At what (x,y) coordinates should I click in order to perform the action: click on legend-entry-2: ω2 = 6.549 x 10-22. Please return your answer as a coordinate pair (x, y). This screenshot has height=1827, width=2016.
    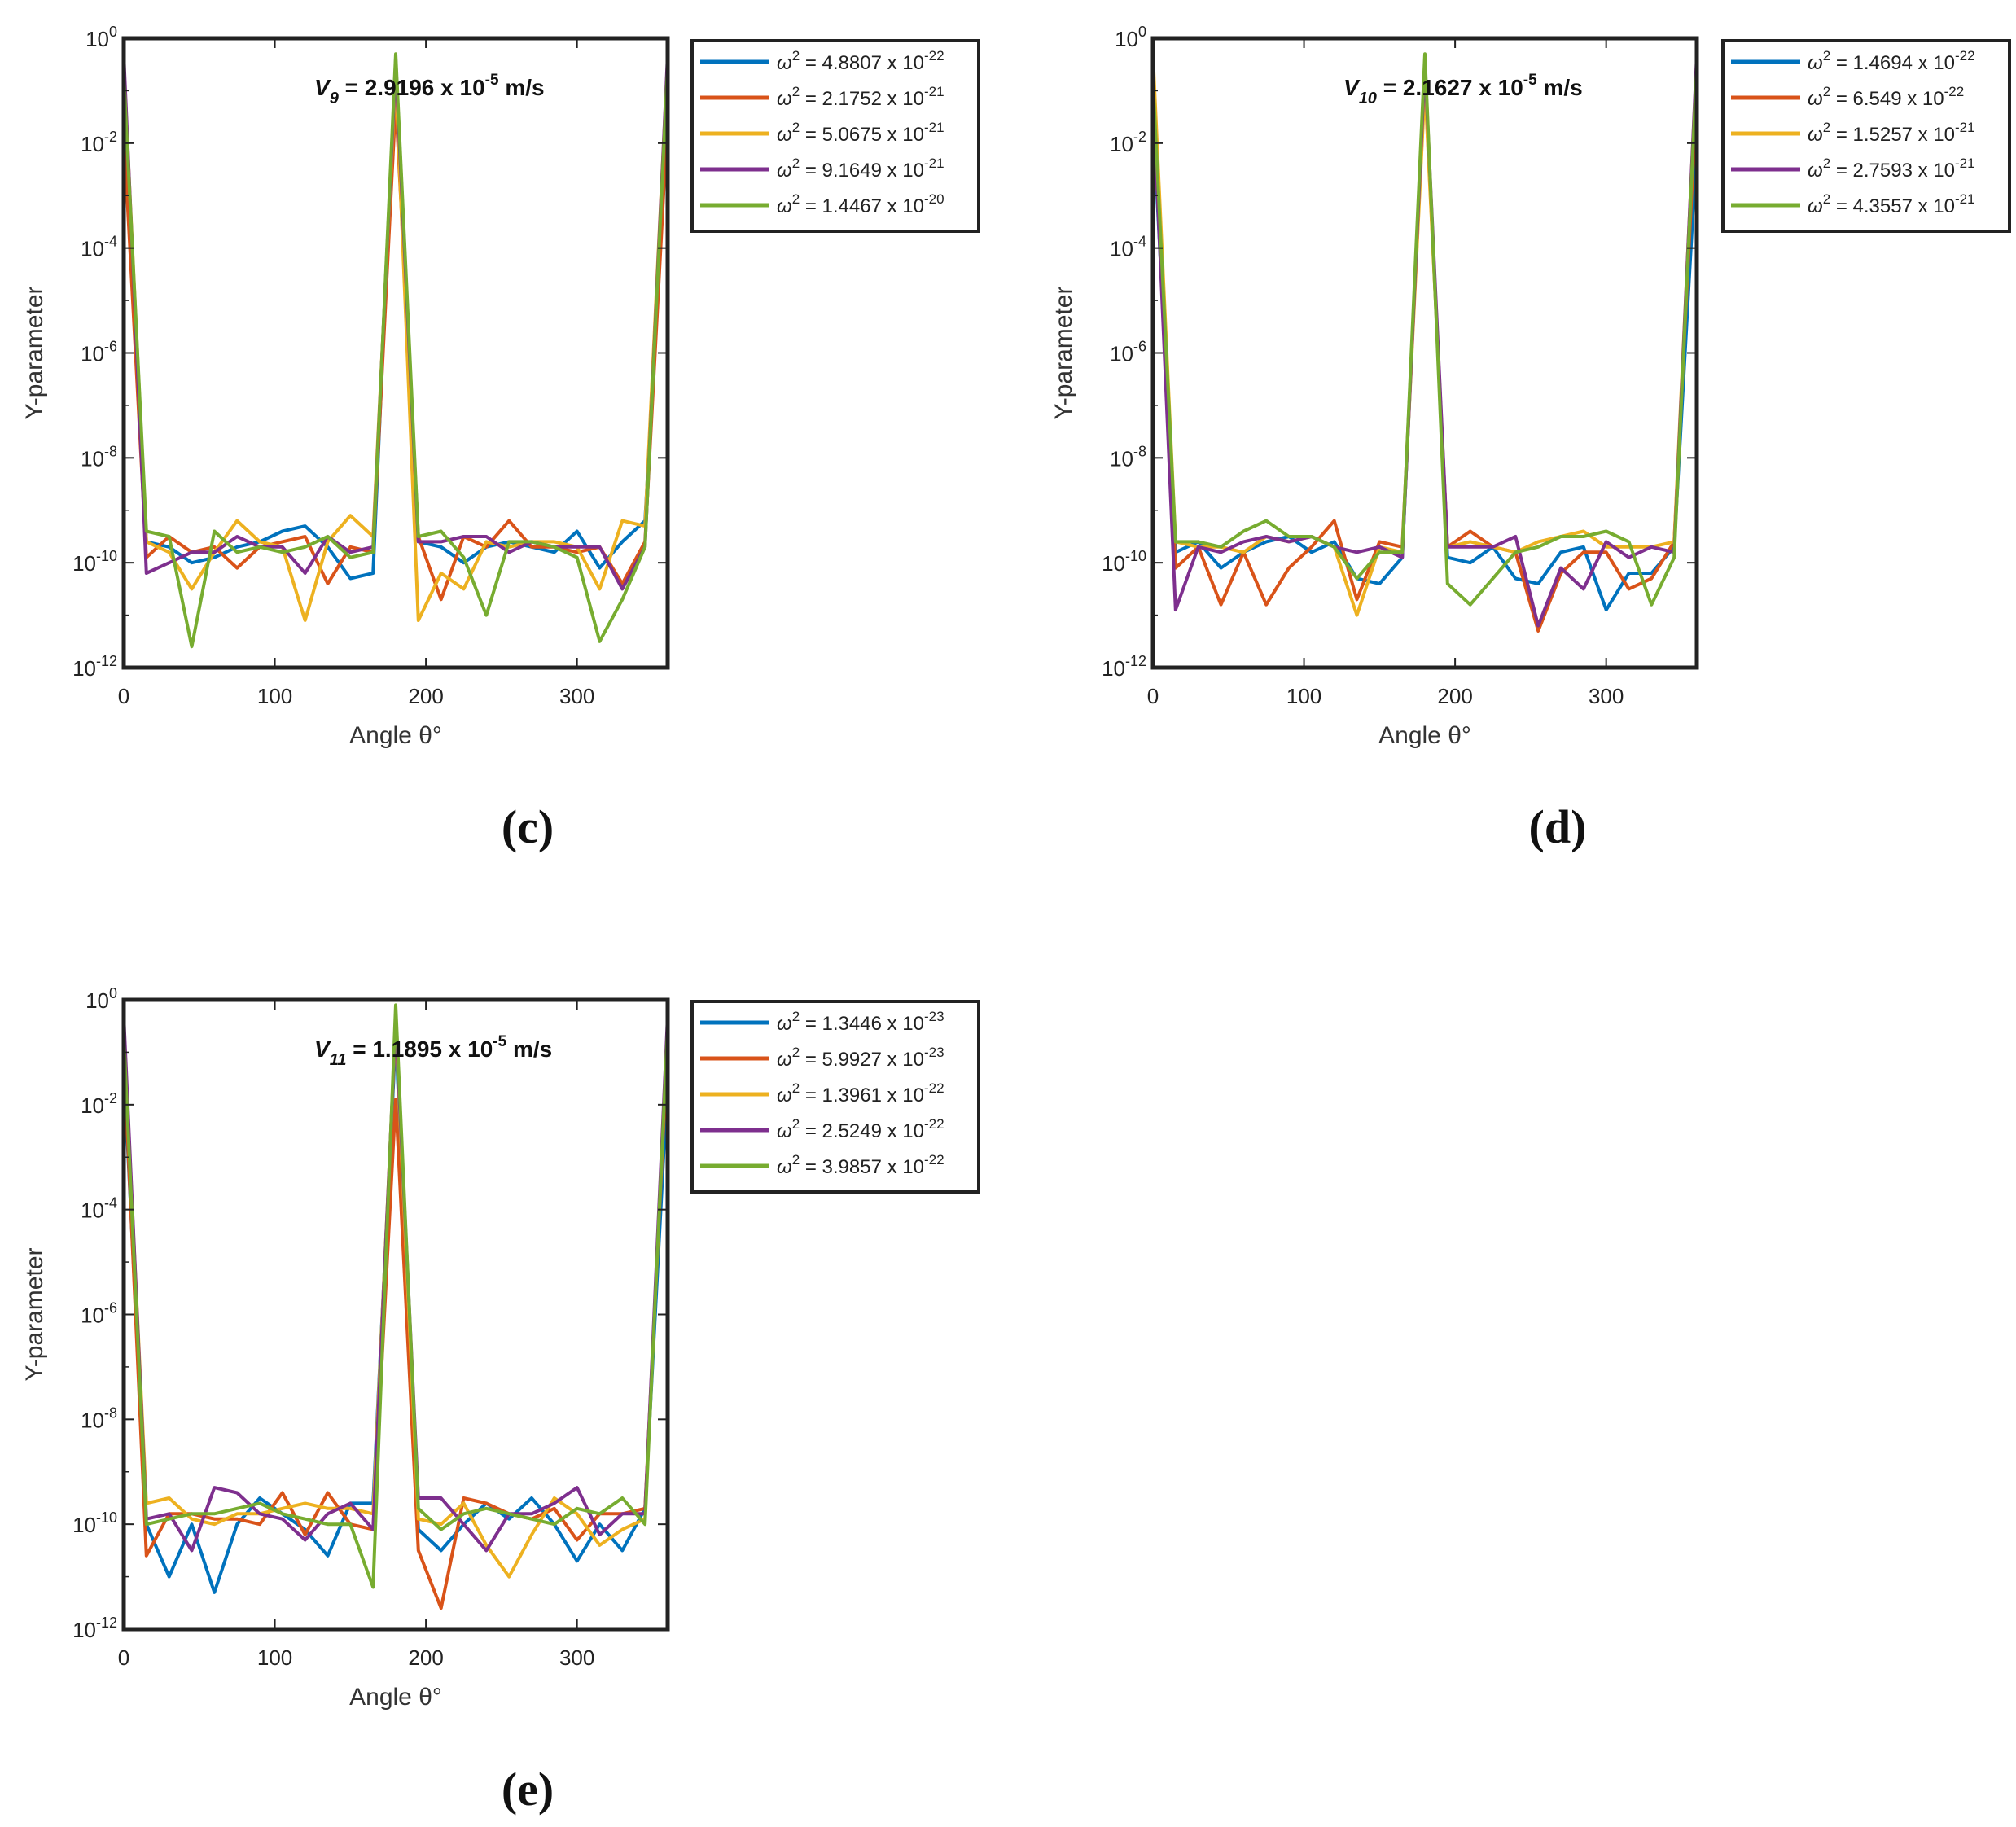
    Looking at the image, I should click on (1886, 97).